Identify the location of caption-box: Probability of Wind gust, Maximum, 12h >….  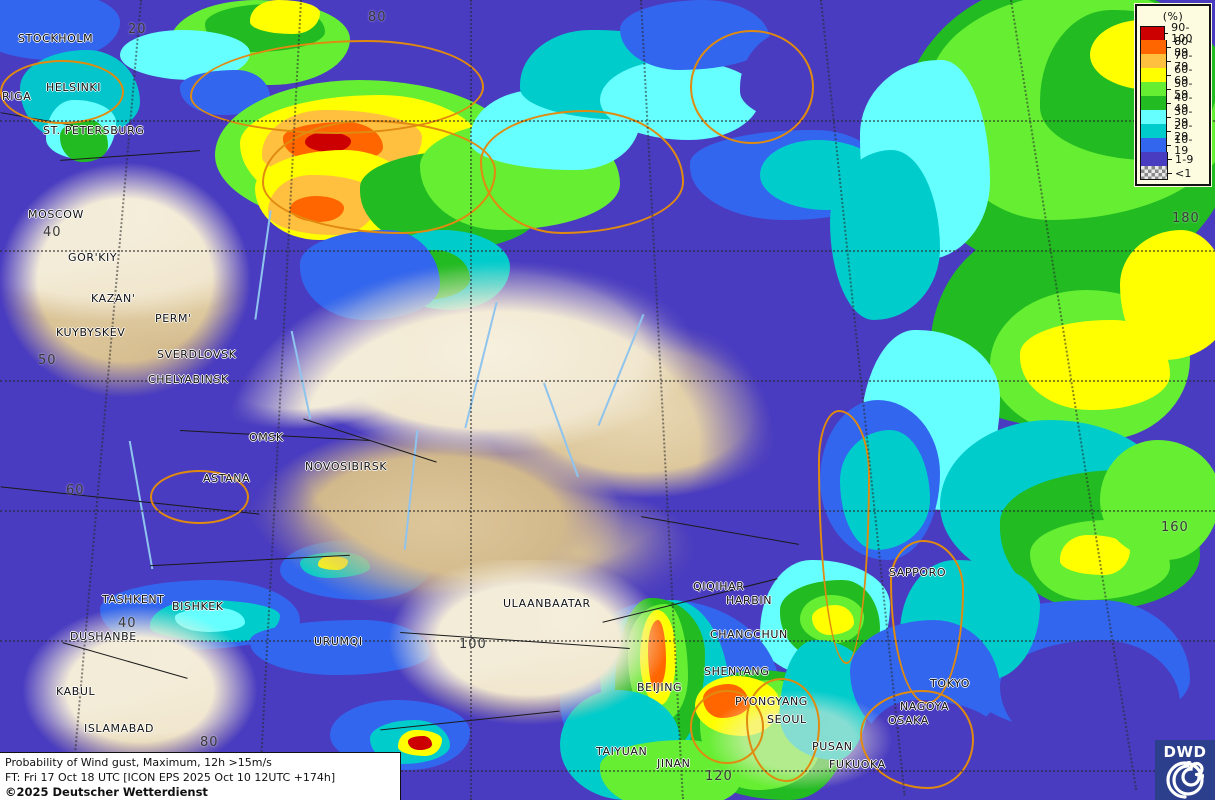
(200, 776).